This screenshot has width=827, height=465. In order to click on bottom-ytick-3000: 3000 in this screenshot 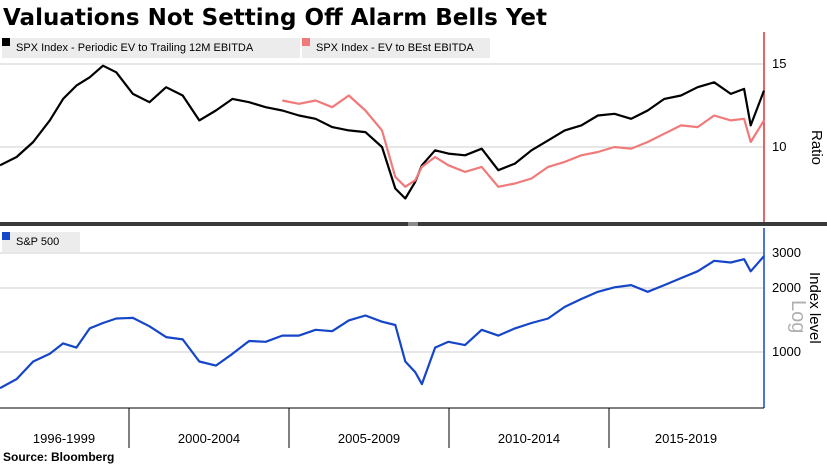, I will do `click(786, 252)`.